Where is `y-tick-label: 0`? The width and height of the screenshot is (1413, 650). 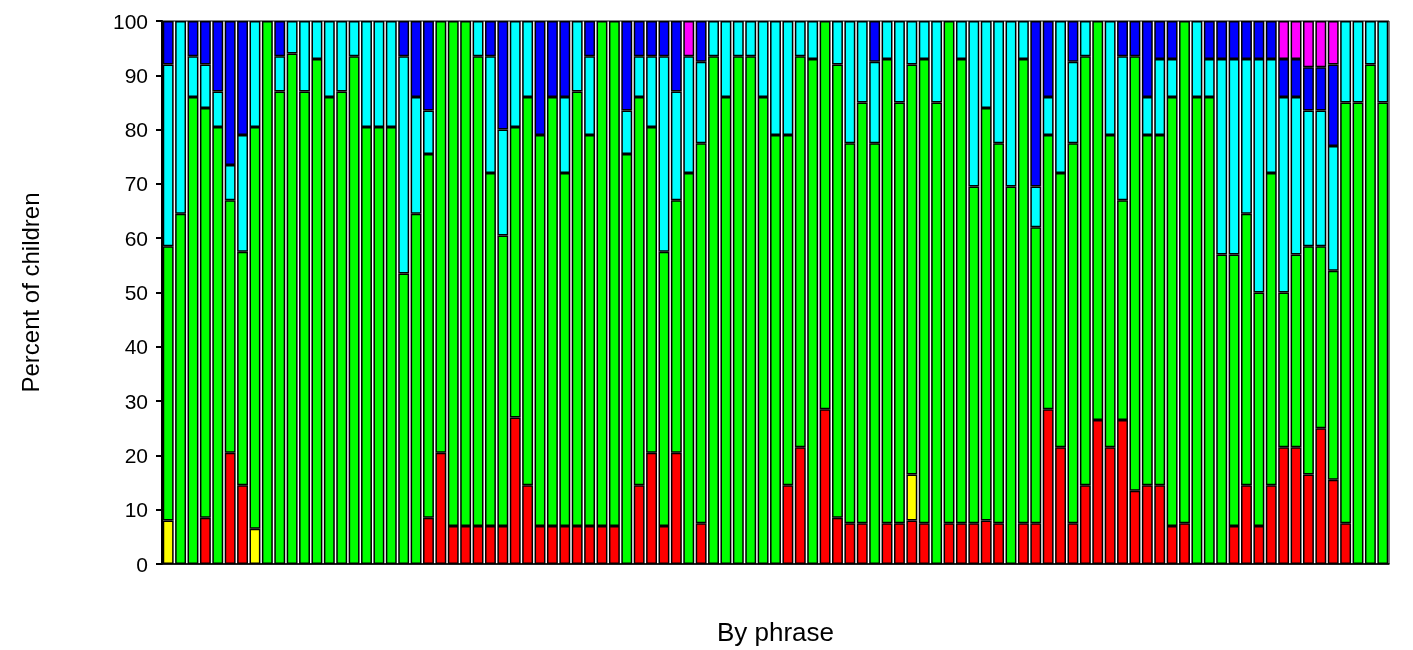
y-tick-label: 0 is located at coordinates (142, 564).